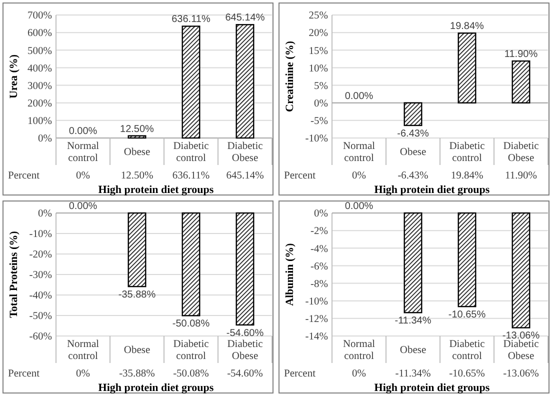  Describe the element at coordinates (137, 374) in the screenshot. I see `data-label: -35.88%` at that location.